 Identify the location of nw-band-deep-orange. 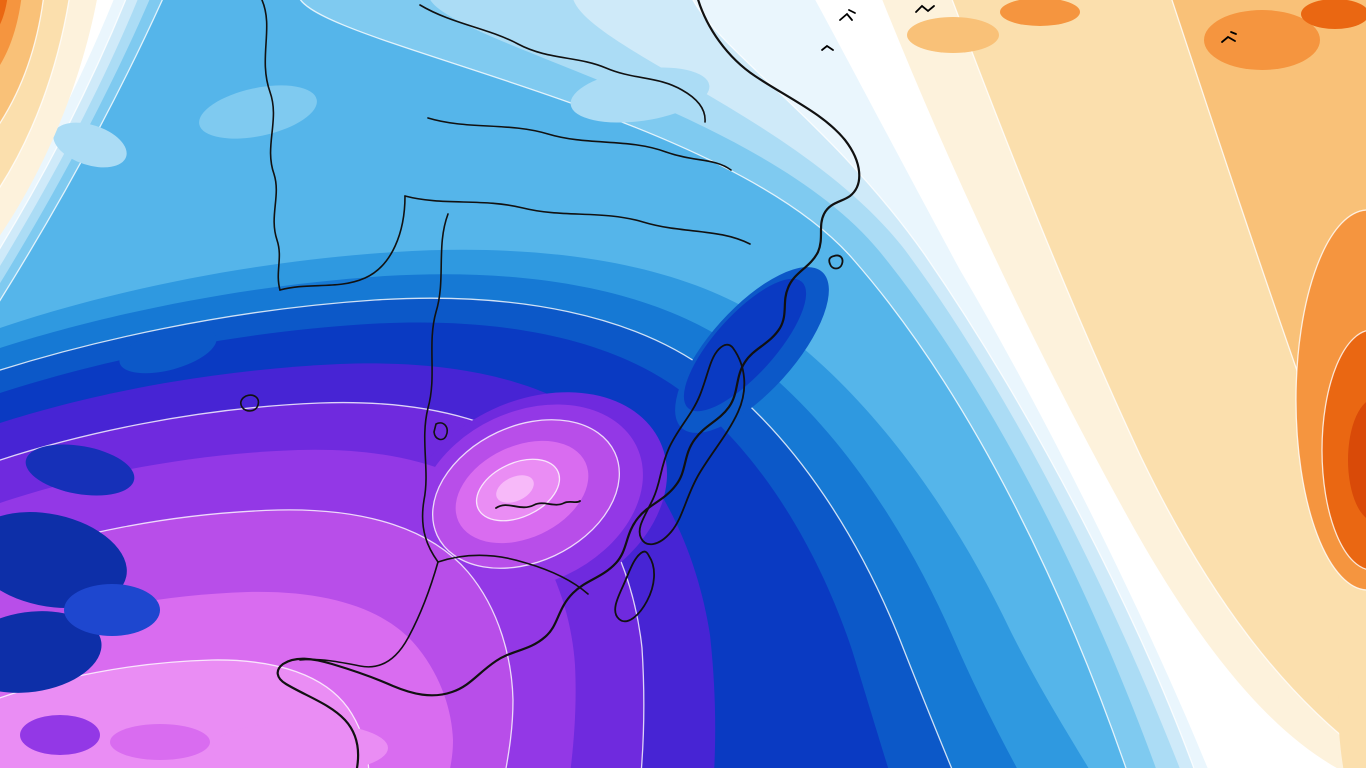
(4, 12).